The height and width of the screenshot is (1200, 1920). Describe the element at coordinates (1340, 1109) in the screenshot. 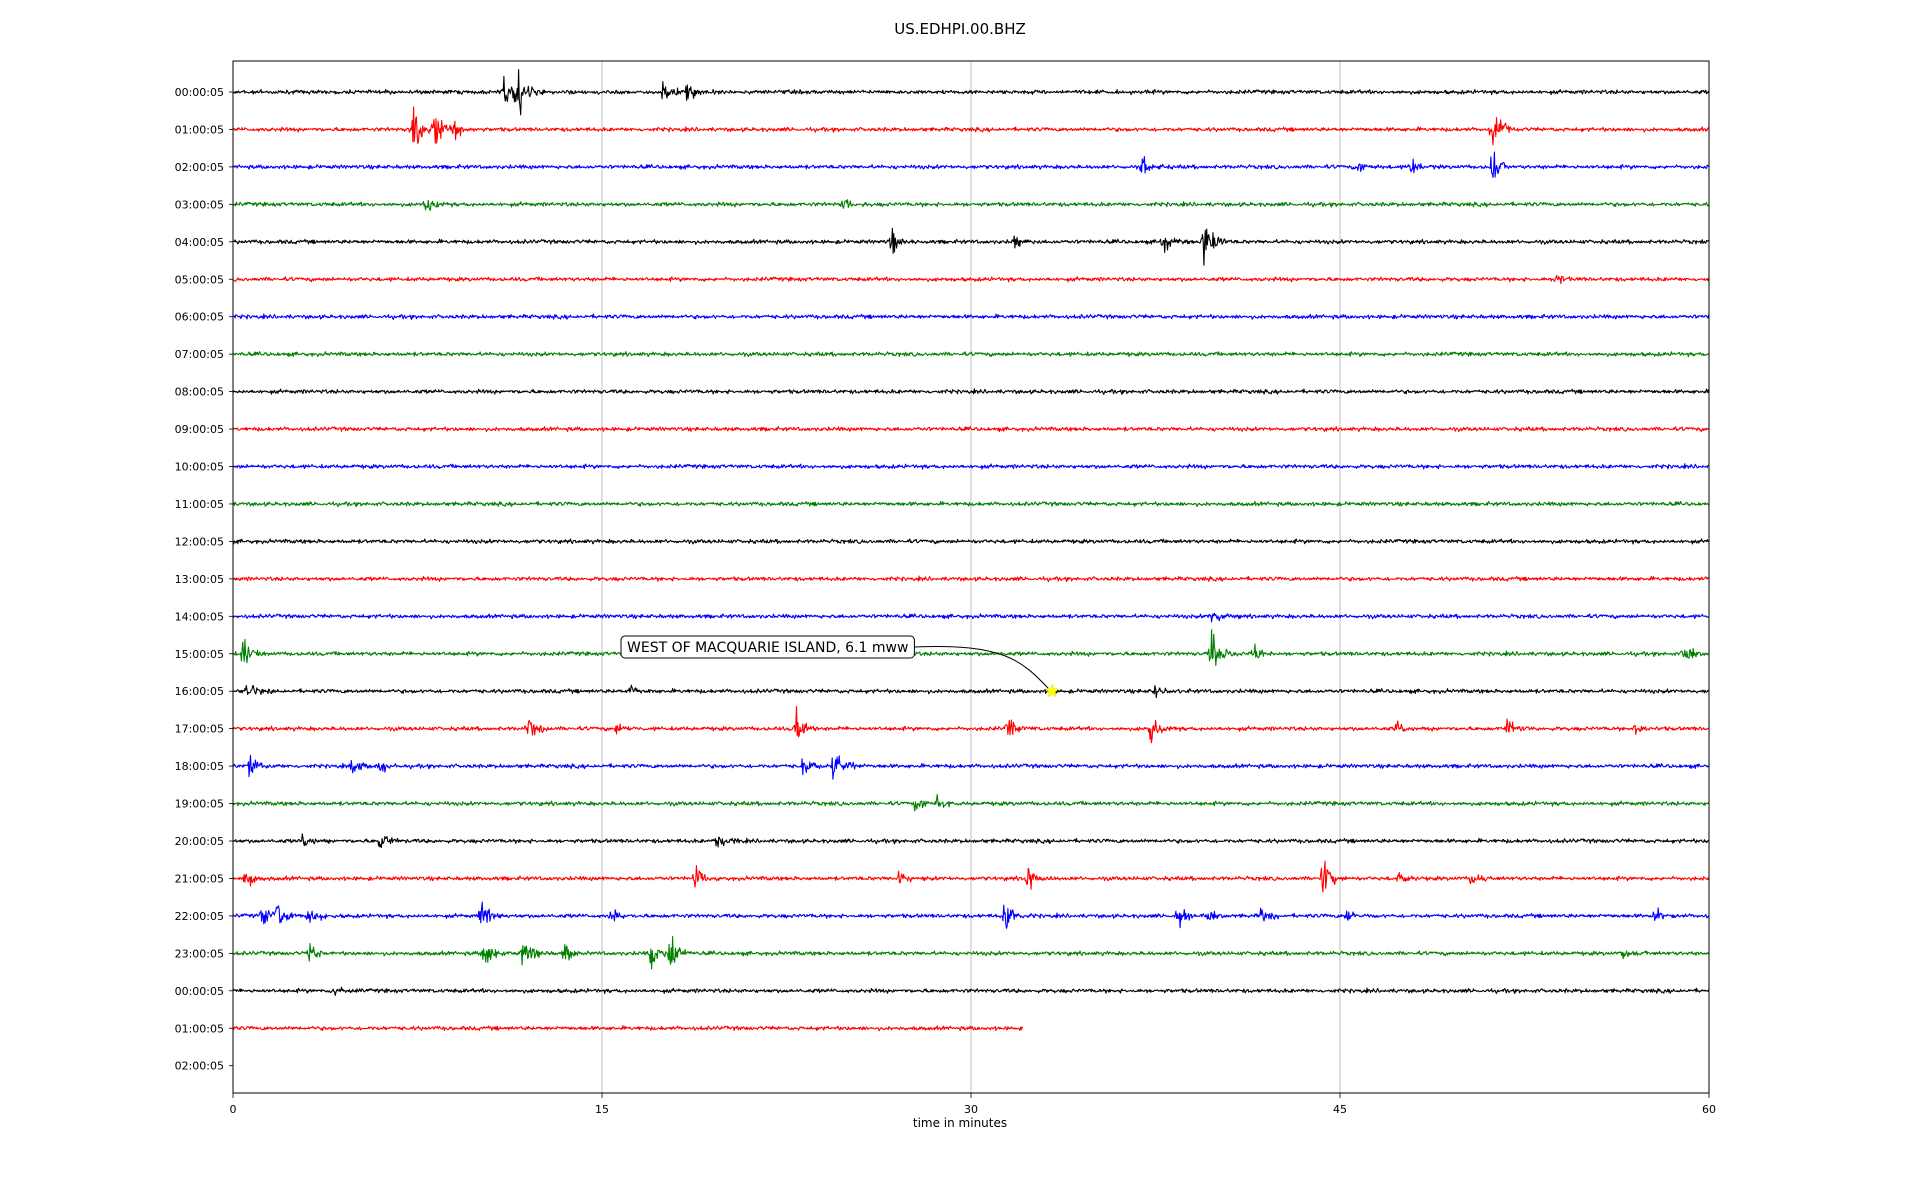

I see `x-tick-label-3: 45` at that location.